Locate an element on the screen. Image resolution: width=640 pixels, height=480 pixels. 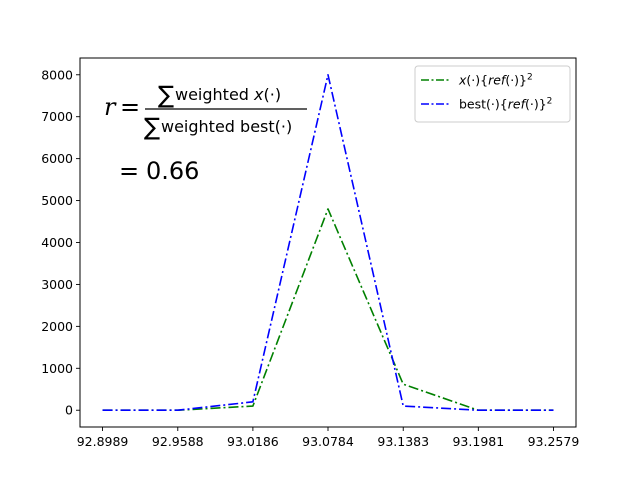
numerator-variable: x is located at coordinates (258, 94).